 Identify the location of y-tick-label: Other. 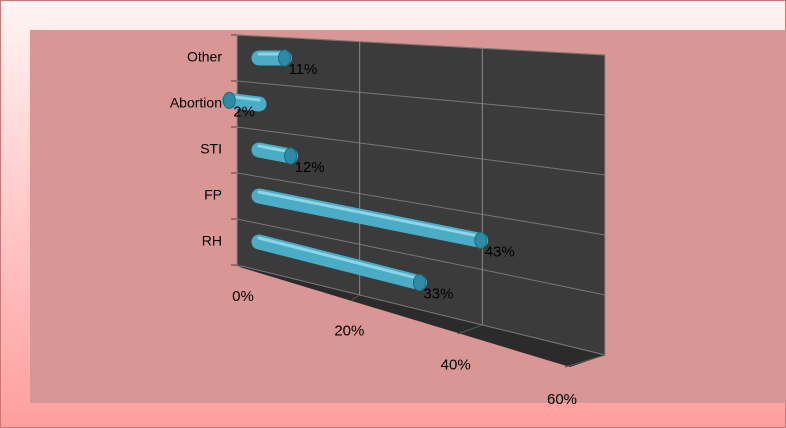
(204, 57).